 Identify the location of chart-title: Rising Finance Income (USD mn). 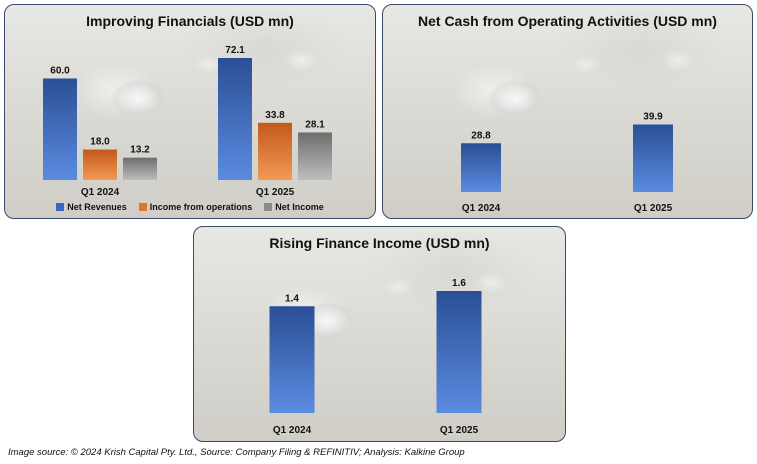
(379, 243).